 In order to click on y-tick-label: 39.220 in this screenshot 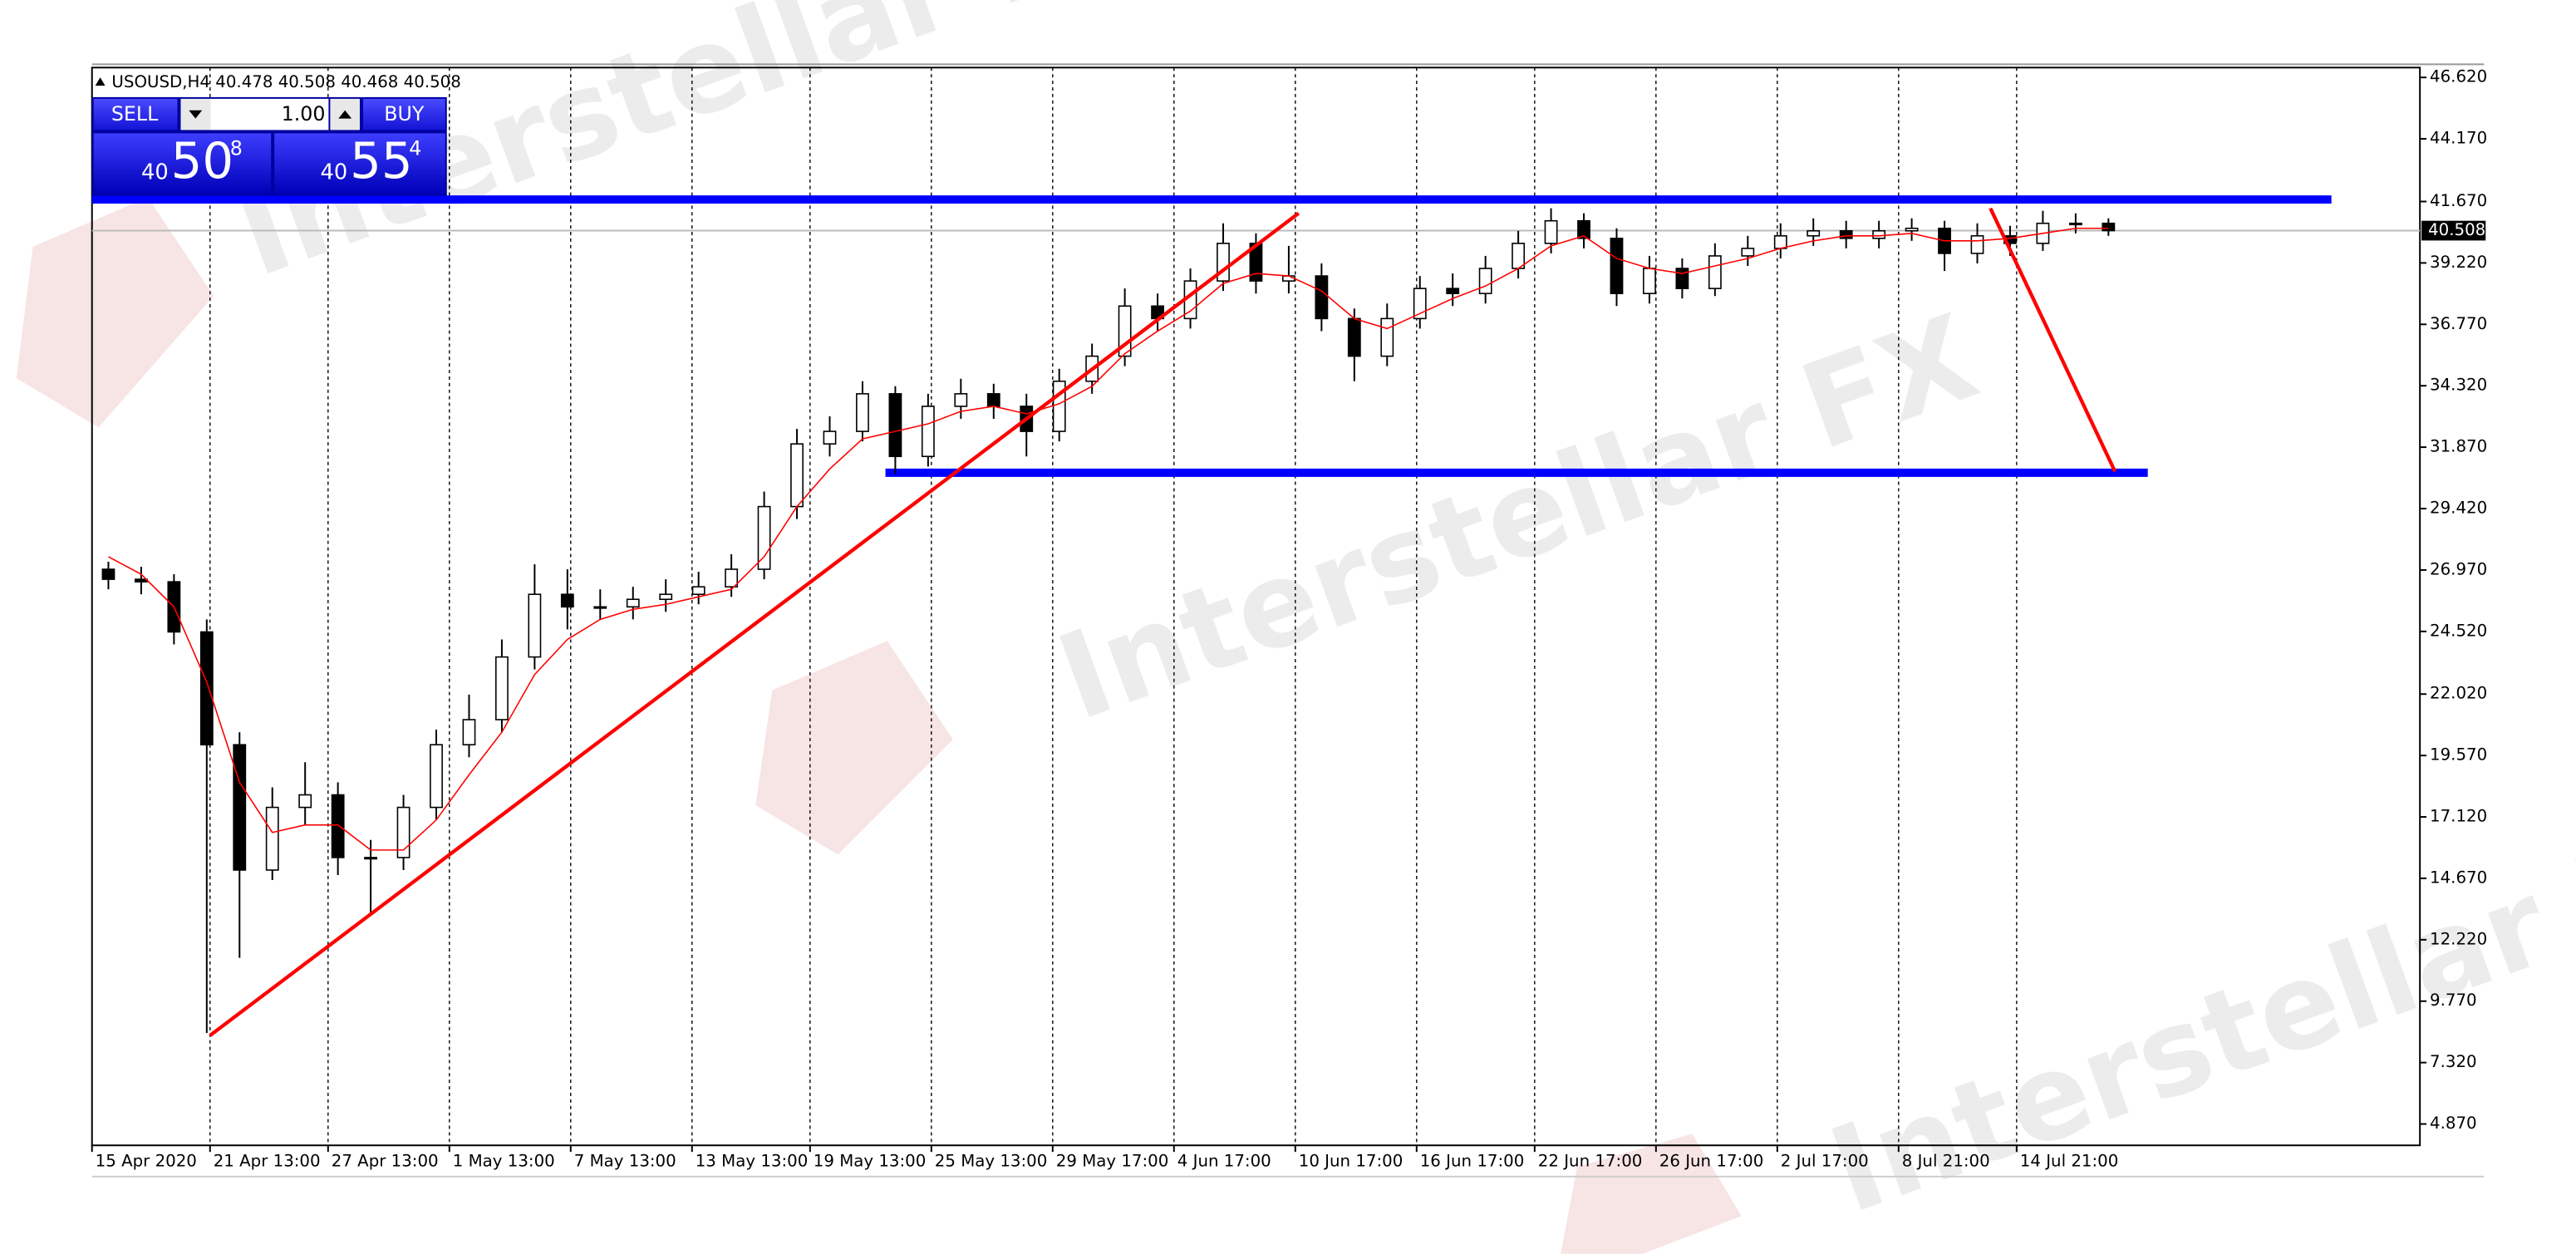, I will do `click(2458, 262)`.